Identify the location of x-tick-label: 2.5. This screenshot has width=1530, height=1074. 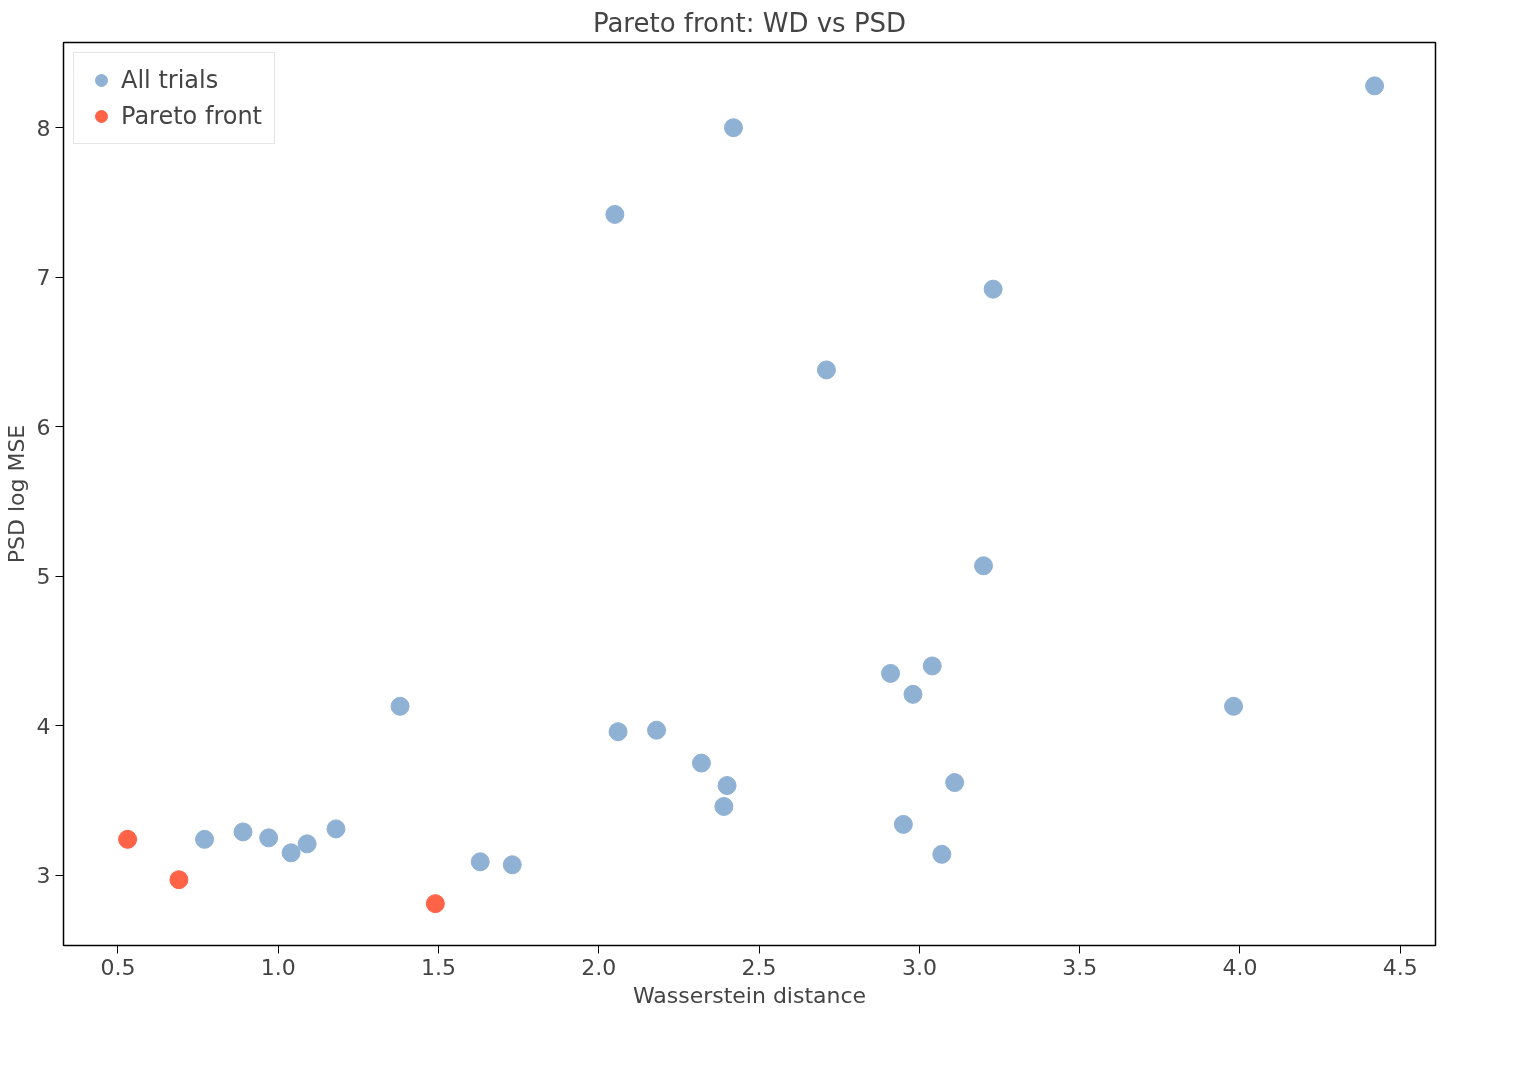
(759, 967).